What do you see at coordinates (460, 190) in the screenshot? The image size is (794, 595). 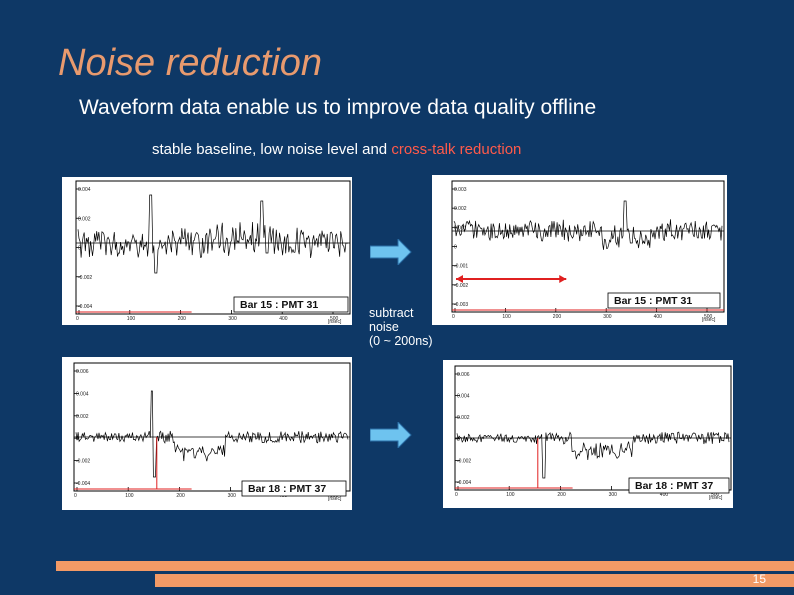 I see `y-tick-label: 0.003` at bounding box center [460, 190].